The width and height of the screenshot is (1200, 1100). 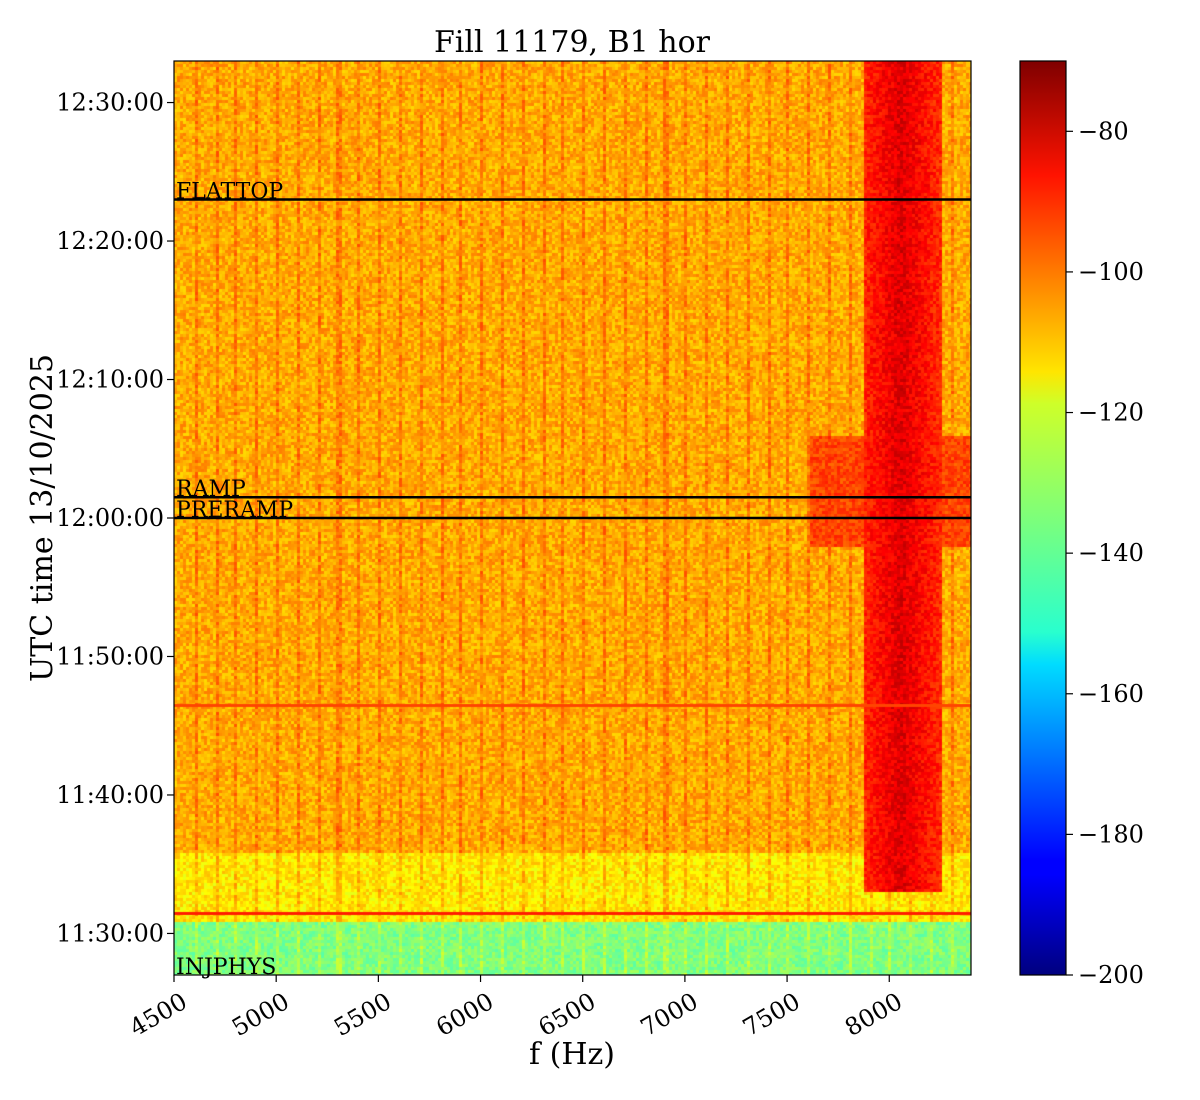 What do you see at coordinates (42, 518) in the screenshot?
I see `y-axis-label: UTC time 13/10/2025` at bounding box center [42, 518].